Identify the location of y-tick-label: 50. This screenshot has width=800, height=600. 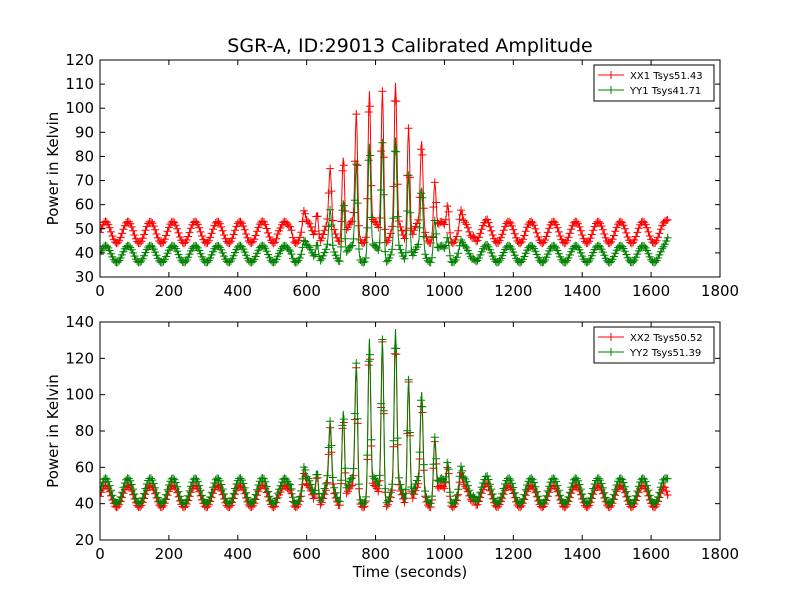
(84, 229).